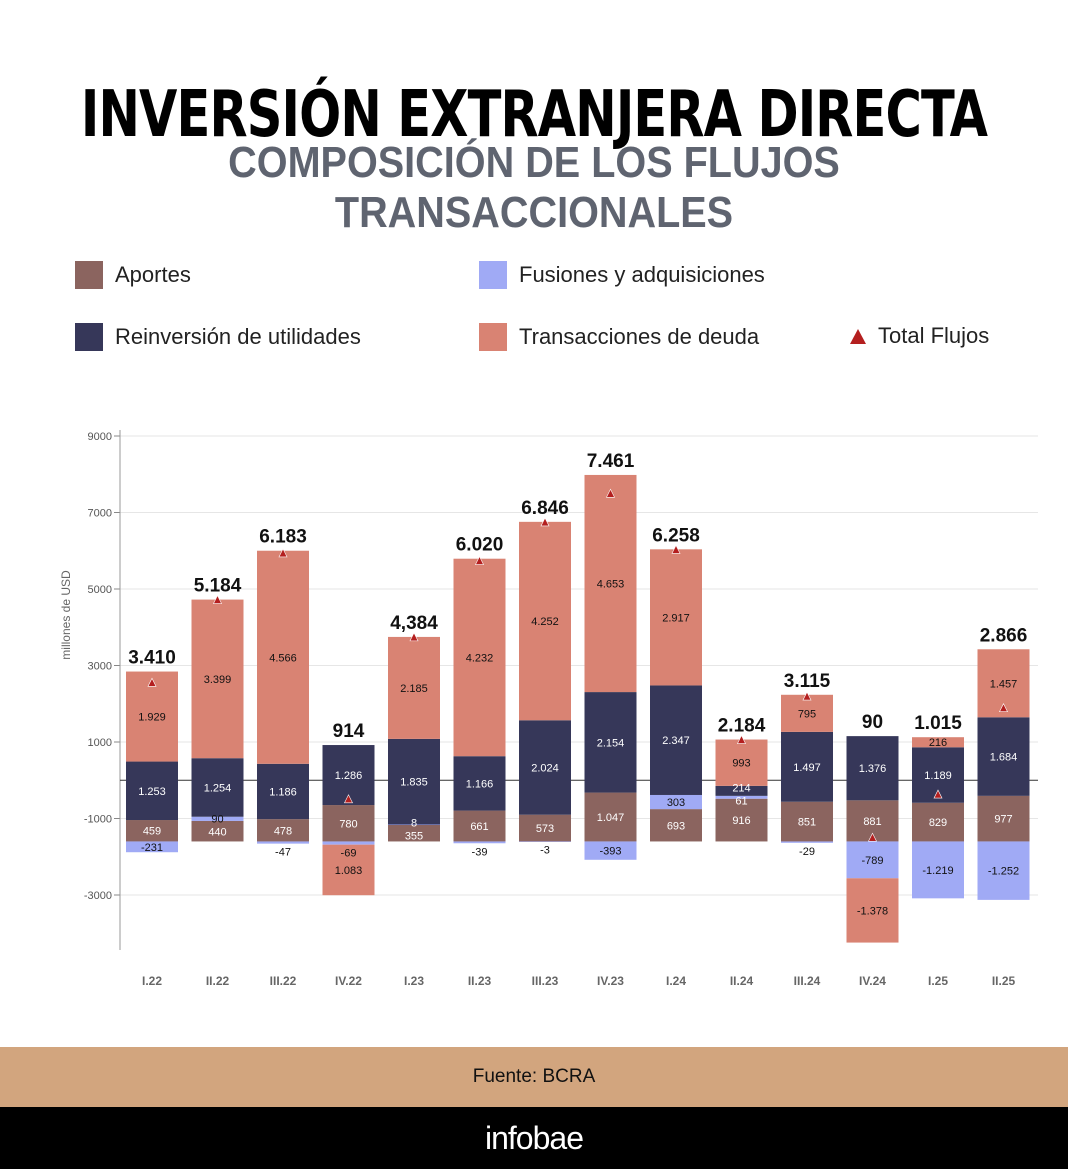 Image resolution: width=1068 pixels, height=1169 pixels. I want to click on x-tick-label: IV.23, so click(610, 981).